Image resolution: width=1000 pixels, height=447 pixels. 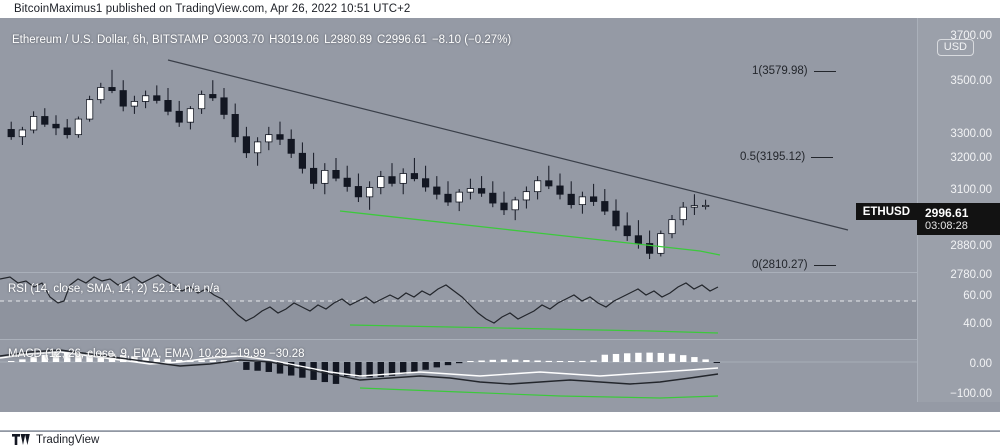 I want to click on rsi-pane: RSI (14, close, SMA, 14, 2) 52.14 n/a n/a, so click(x=500, y=306).